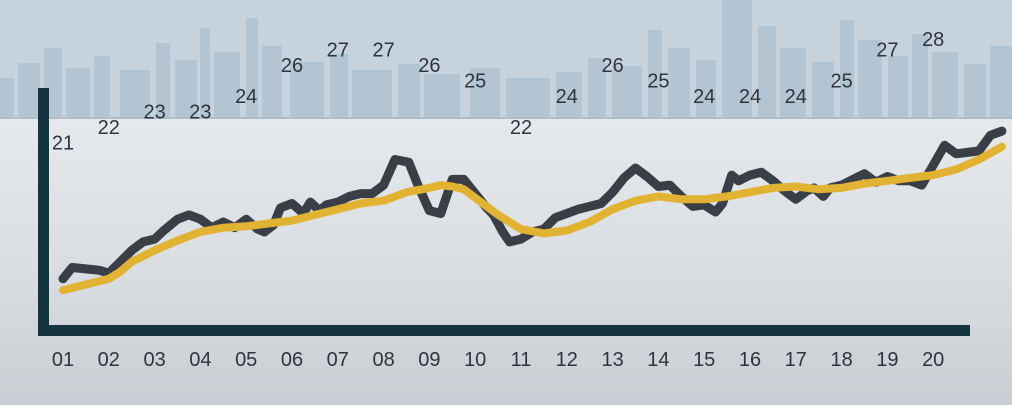  What do you see at coordinates (63, 144) in the screenshot?
I see `data-label: 21` at bounding box center [63, 144].